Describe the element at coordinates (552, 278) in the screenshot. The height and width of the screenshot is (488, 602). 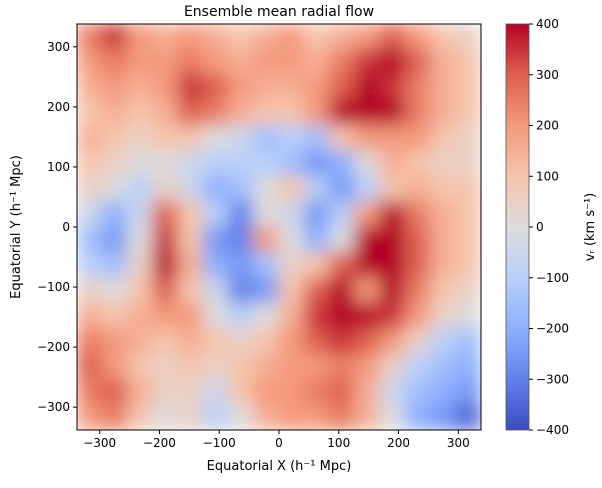
I see `colorbar-tick-label: −100` at that location.